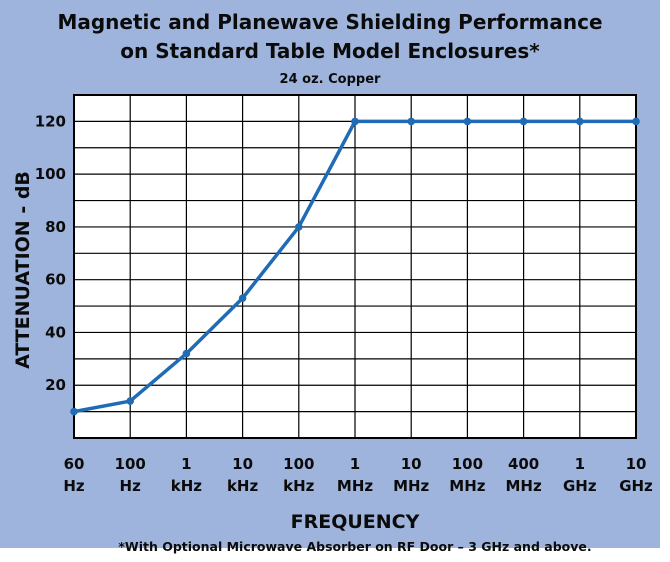 The image size is (670, 562). I want to click on y-tick-label: 60, so click(55, 280).